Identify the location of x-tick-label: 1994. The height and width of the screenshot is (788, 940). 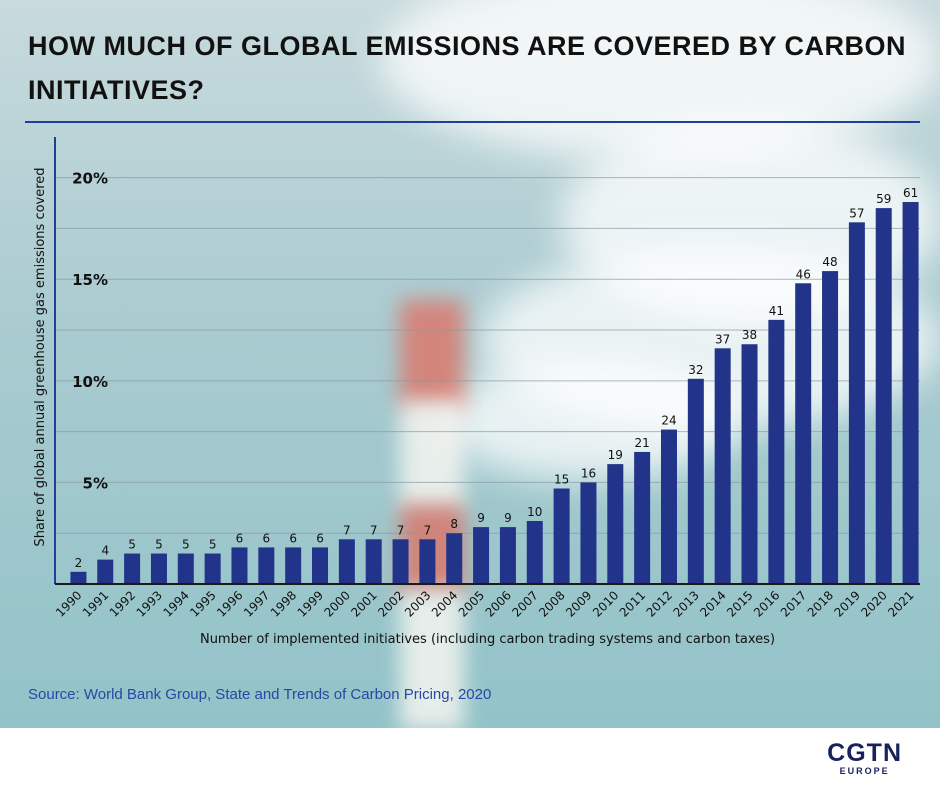
(175, 603).